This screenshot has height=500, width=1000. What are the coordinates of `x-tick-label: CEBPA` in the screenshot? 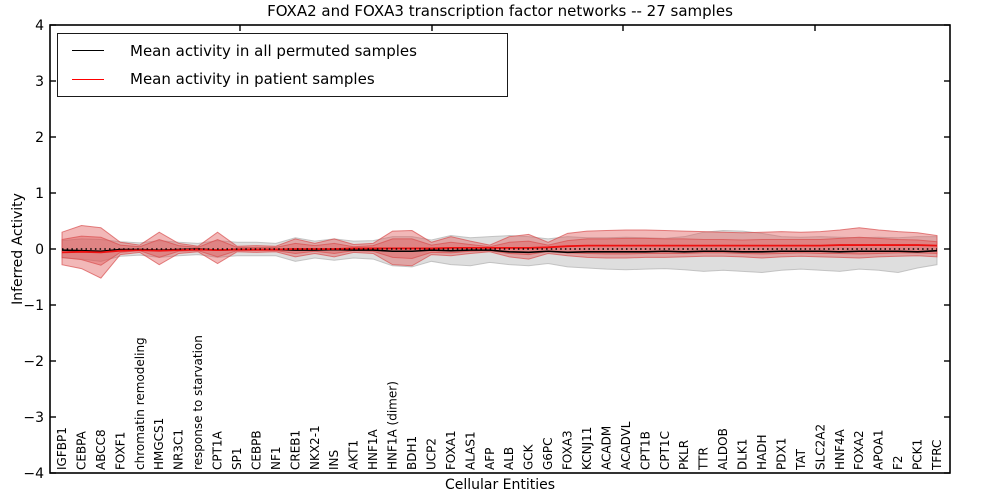 It's located at (81, 450).